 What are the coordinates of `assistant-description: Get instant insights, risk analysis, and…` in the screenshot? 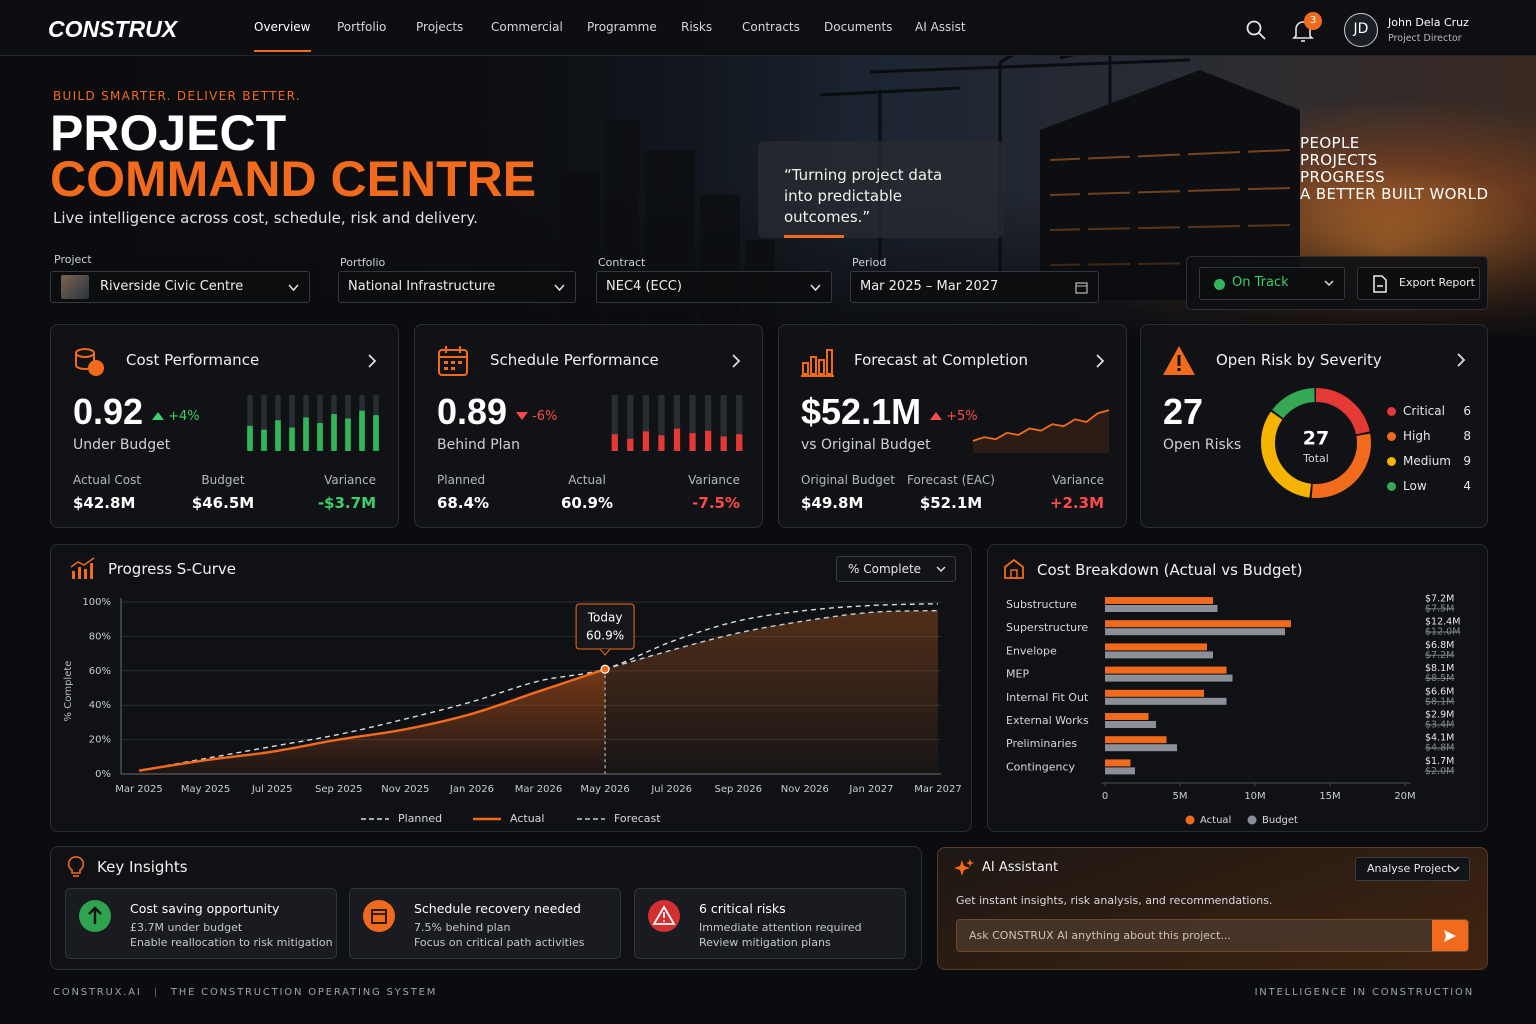 It's located at (1114, 900).